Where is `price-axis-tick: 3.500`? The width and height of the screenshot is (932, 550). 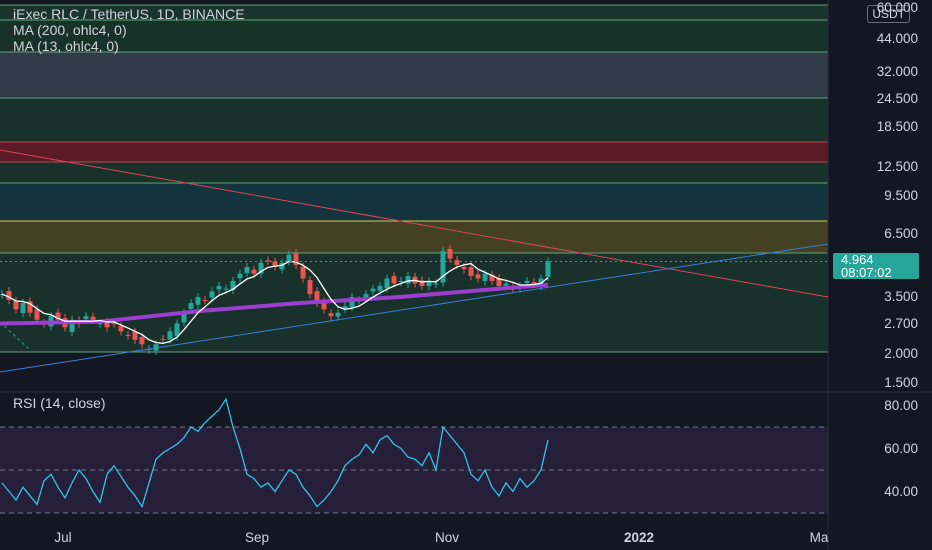 price-axis-tick: 3.500 is located at coordinates (901, 296).